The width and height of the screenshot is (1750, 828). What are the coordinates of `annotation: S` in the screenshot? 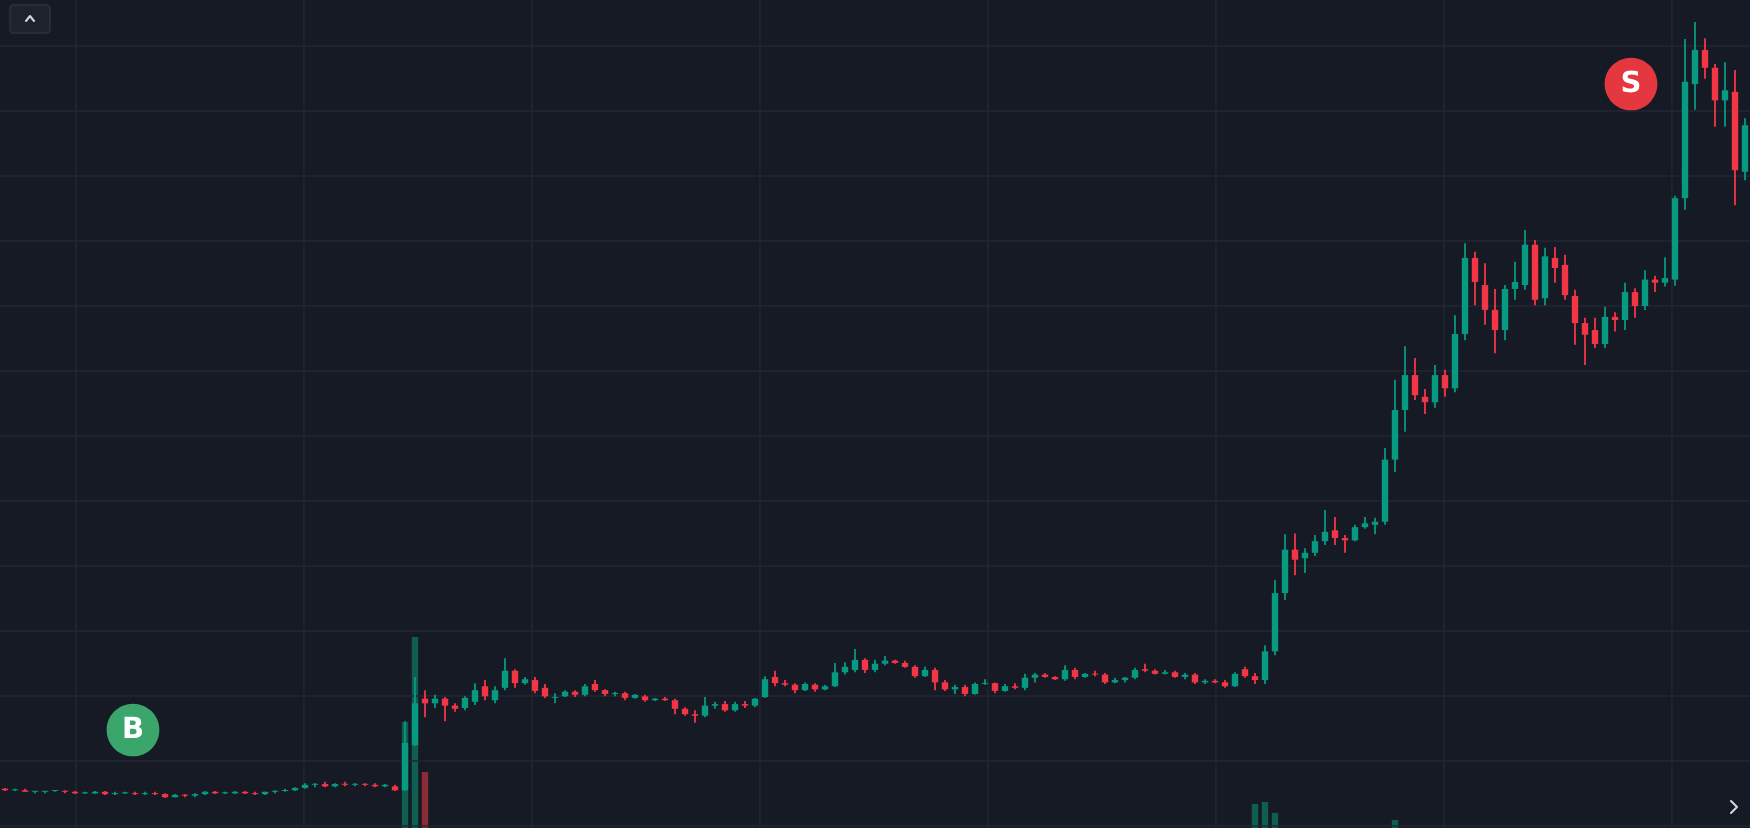 It's located at (1631, 81).